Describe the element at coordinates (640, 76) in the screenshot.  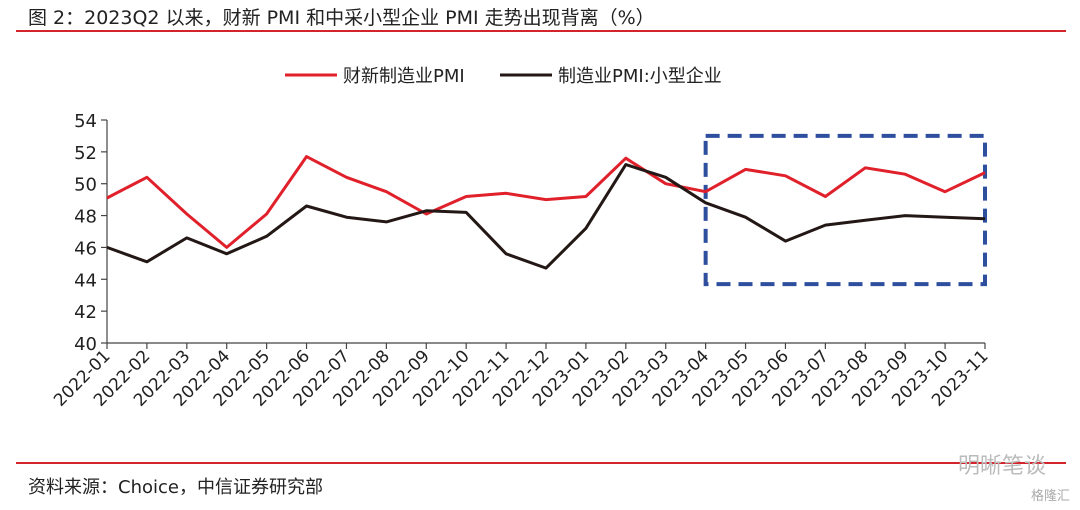
I see `legend-label: 制造业PMI:小型企业` at that location.